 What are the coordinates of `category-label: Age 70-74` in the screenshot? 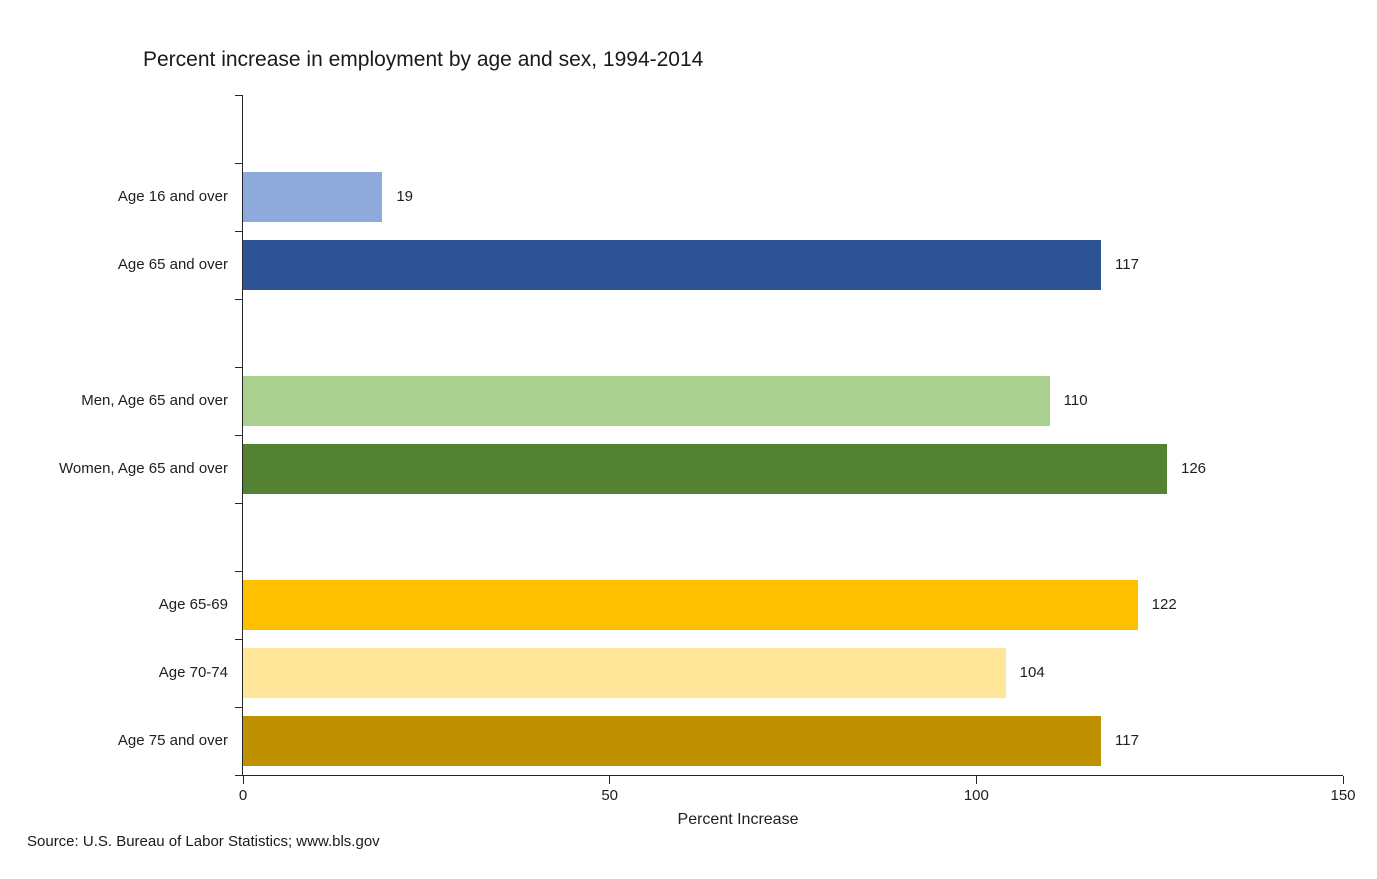 It's located at (193, 672).